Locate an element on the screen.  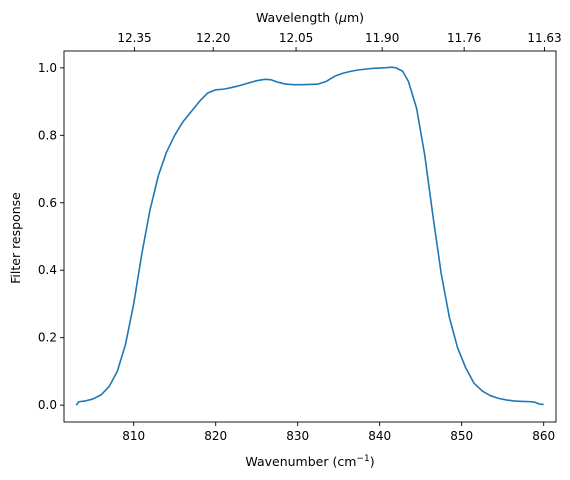
top-x-tick-label: 12.35 is located at coordinates (134, 38).